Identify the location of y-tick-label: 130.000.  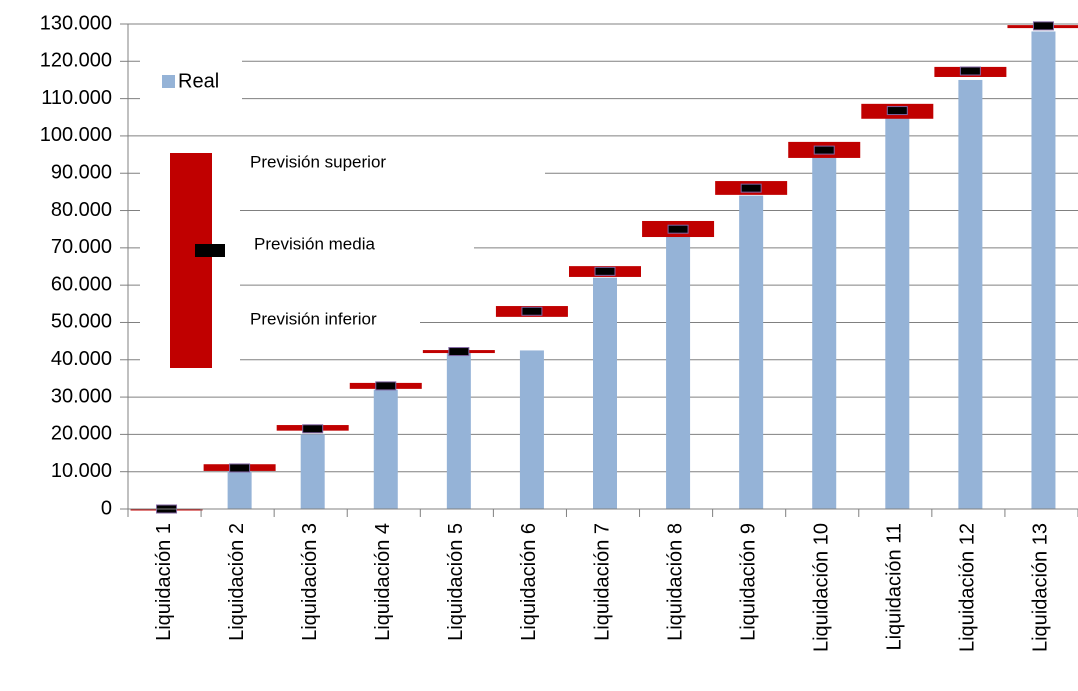
(76, 23).